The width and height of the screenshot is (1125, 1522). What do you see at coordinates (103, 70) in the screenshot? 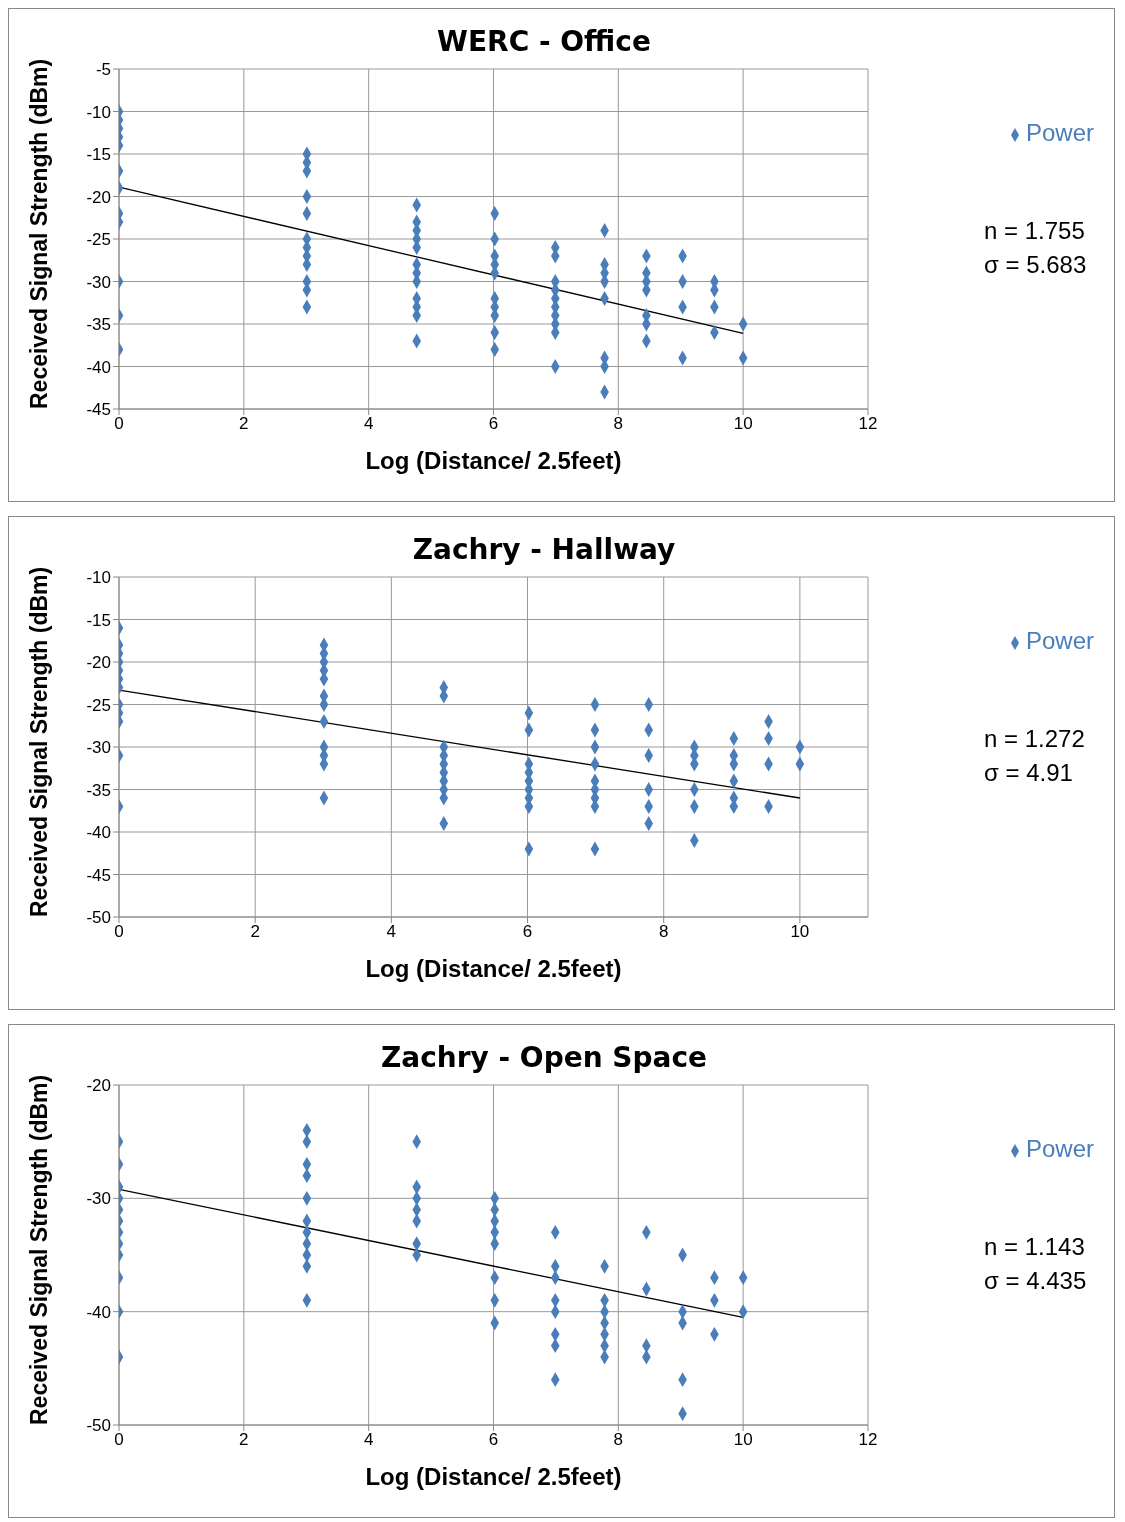
I see `y-tick-label: -5` at bounding box center [103, 70].